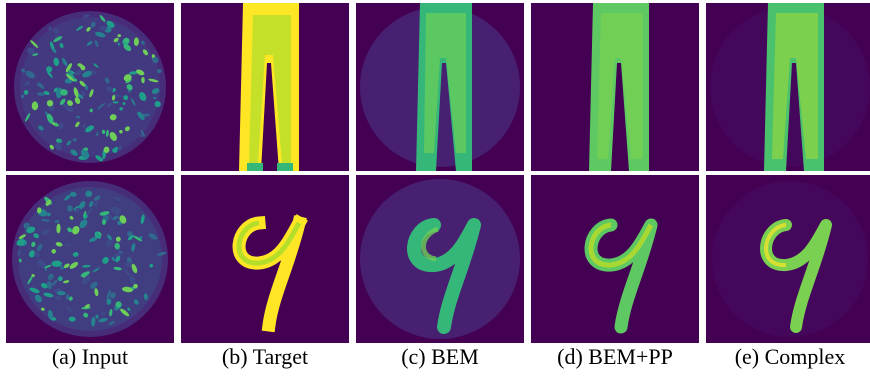 The width and height of the screenshot is (870, 378). Describe the element at coordinates (615, 259) in the screenshot. I see `panel-bempp-row2` at that location.